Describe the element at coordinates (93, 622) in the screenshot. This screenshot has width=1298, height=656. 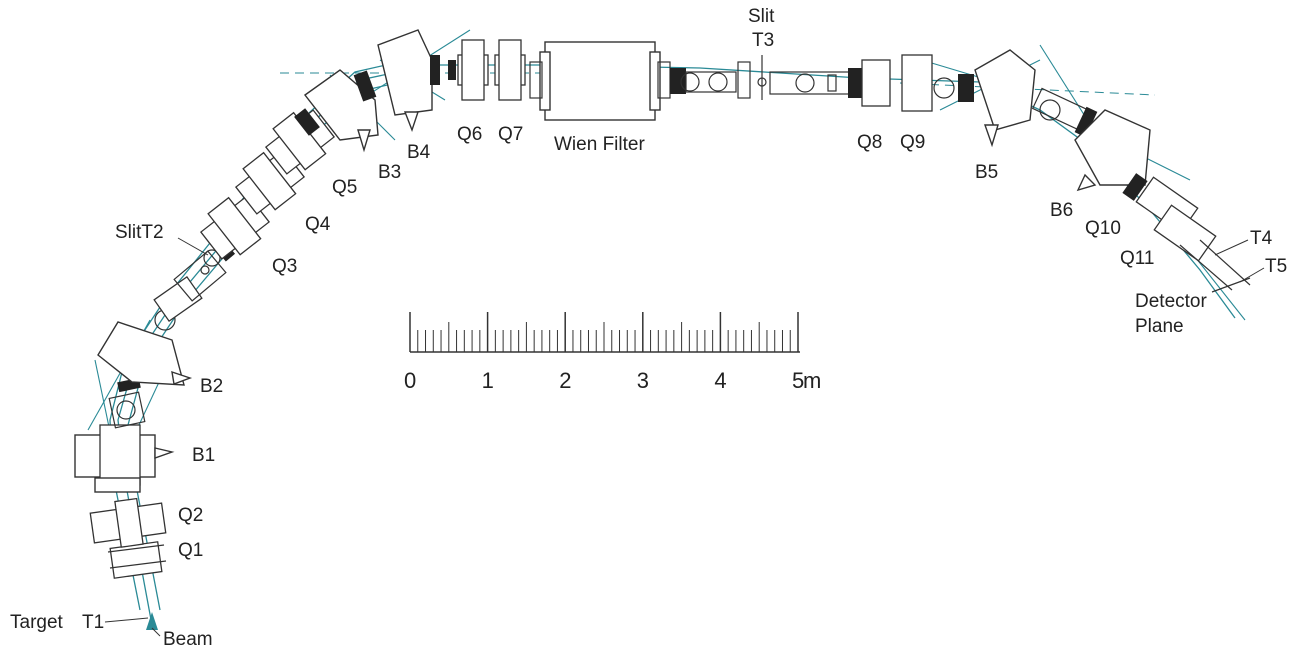
I see `label-t1: T1` at that location.